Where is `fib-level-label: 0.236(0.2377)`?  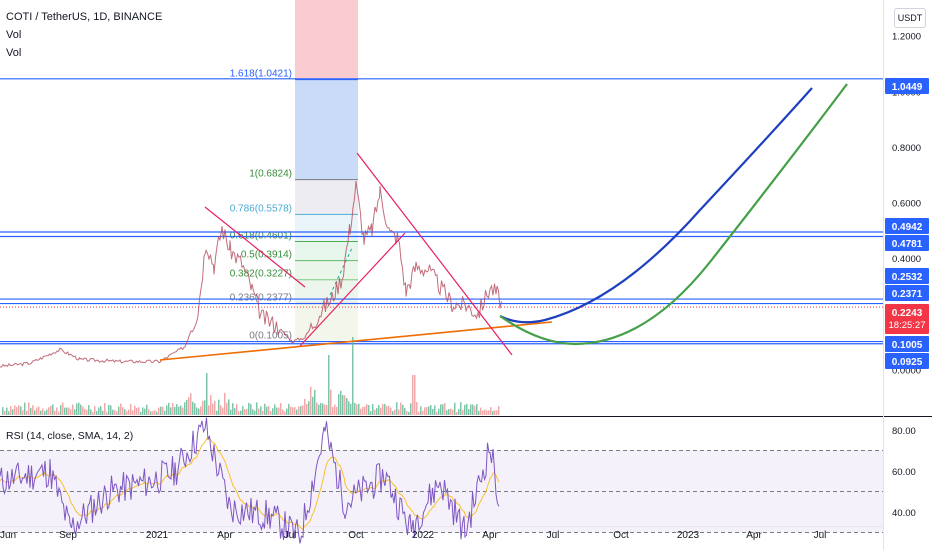
fib-level-label: 0.236(0.2377) is located at coordinates (261, 297).